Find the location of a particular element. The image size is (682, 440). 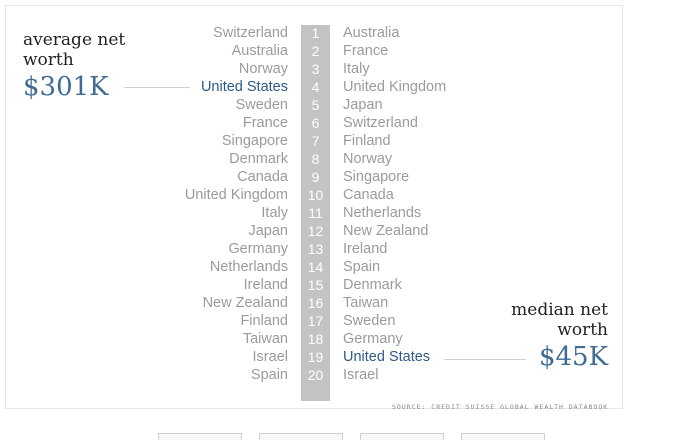

rank-number: 9 is located at coordinates (315, 177).